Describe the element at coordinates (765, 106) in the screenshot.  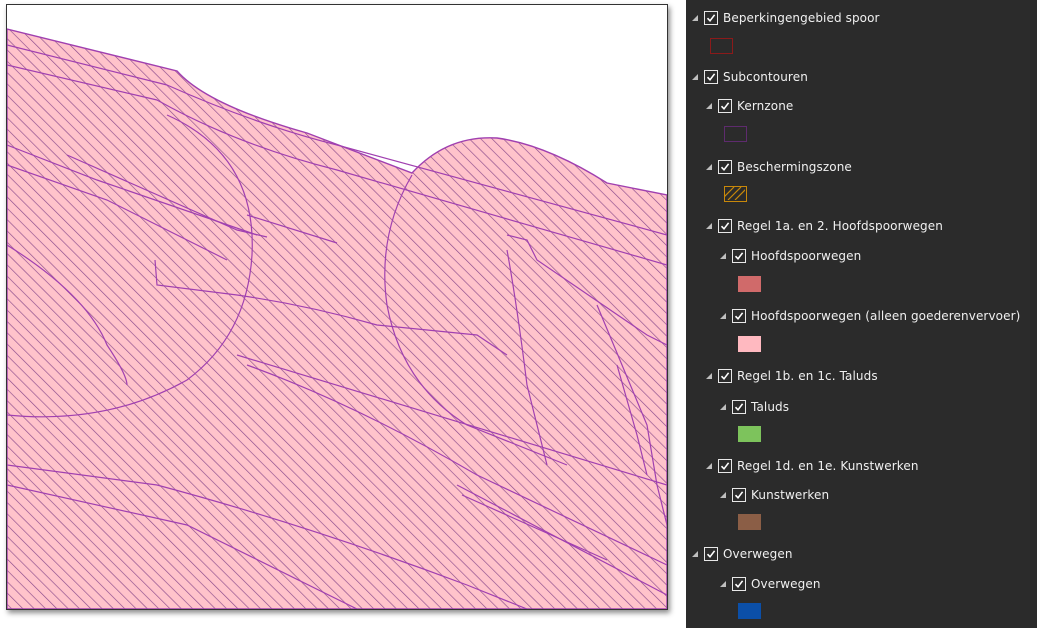
I see `layer-label: Kernzone` at that location.